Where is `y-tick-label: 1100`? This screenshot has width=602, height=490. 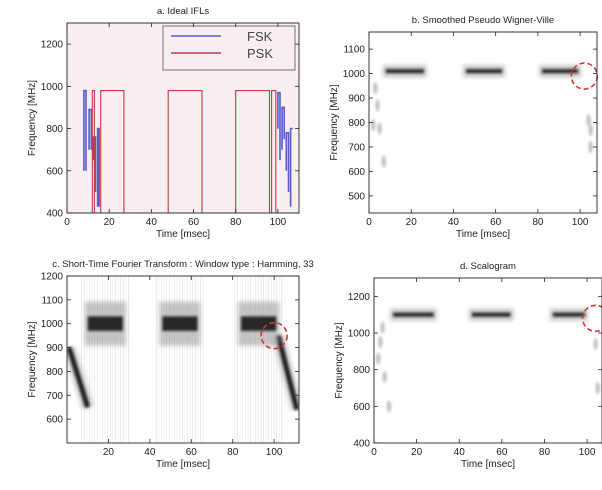
y-tick-label: 1100 is located at coordinates (354, 50).